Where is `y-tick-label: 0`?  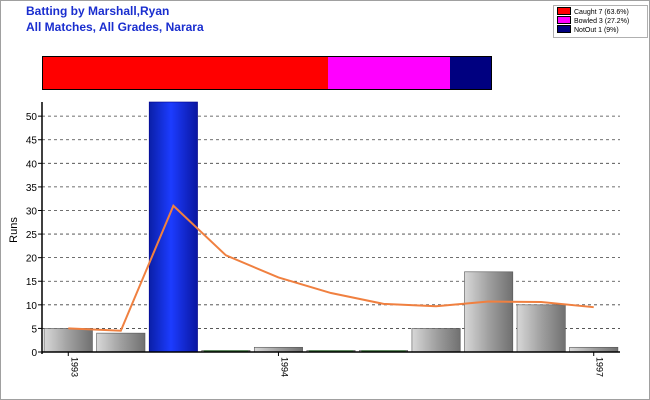 y-tick-label: 0 is located at coordinates (34, 353).